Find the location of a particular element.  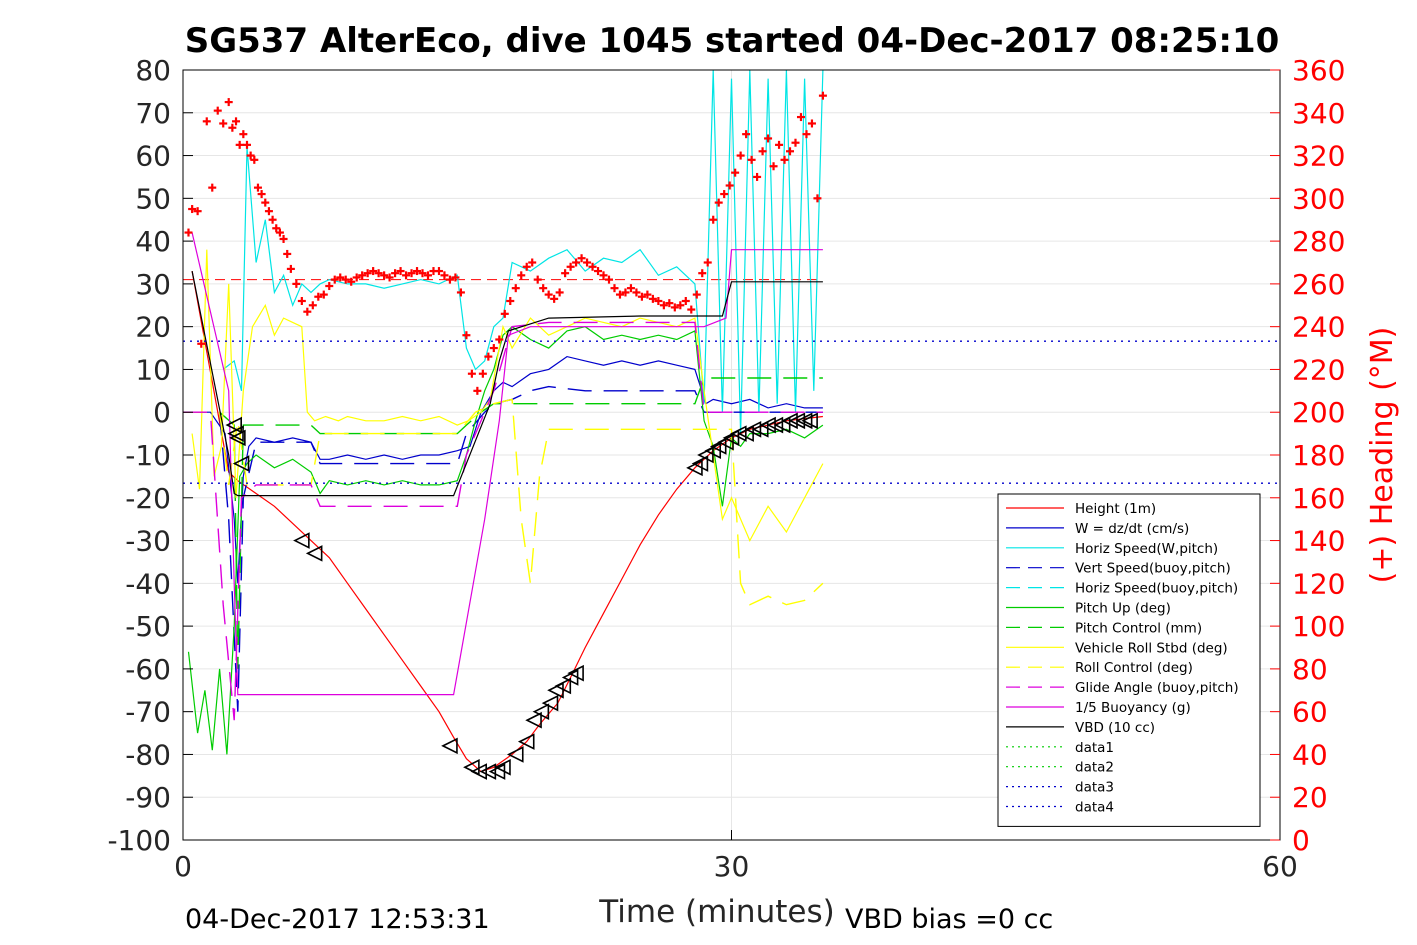

y2-tick-label: 0 is located at coordinates (1301, 840).